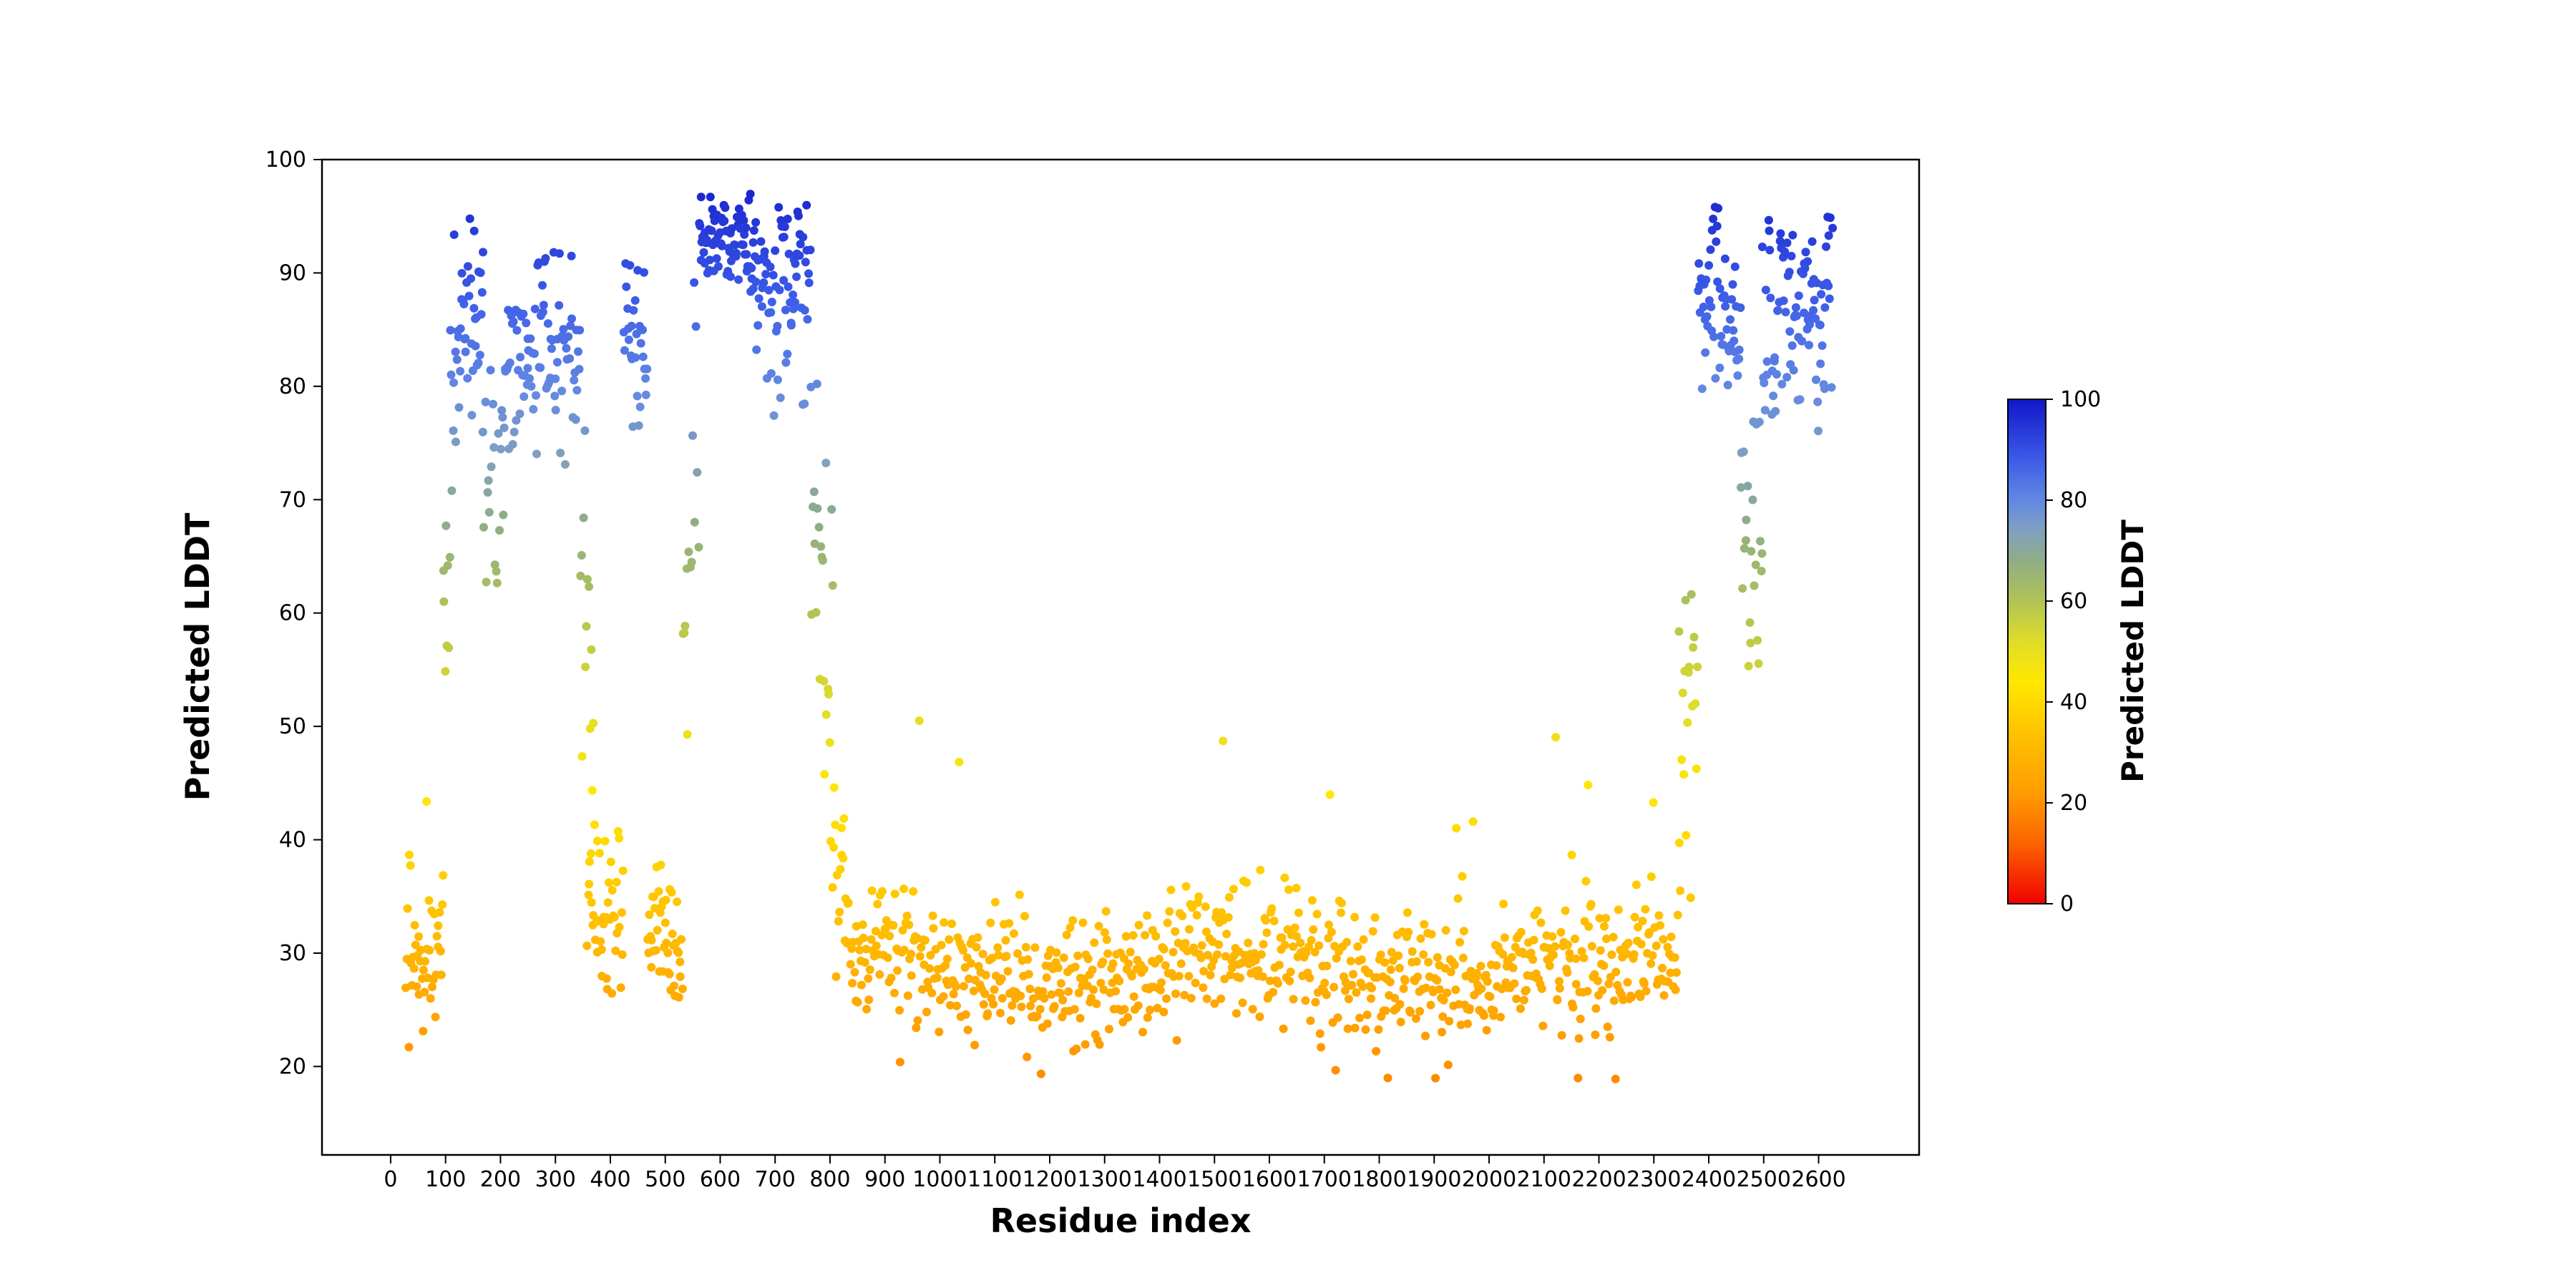 The image size is (2576, 1288). Describe the element at coordinates (445, 1179) in the screenshot. I see `x-tick-label: 100` at that location.